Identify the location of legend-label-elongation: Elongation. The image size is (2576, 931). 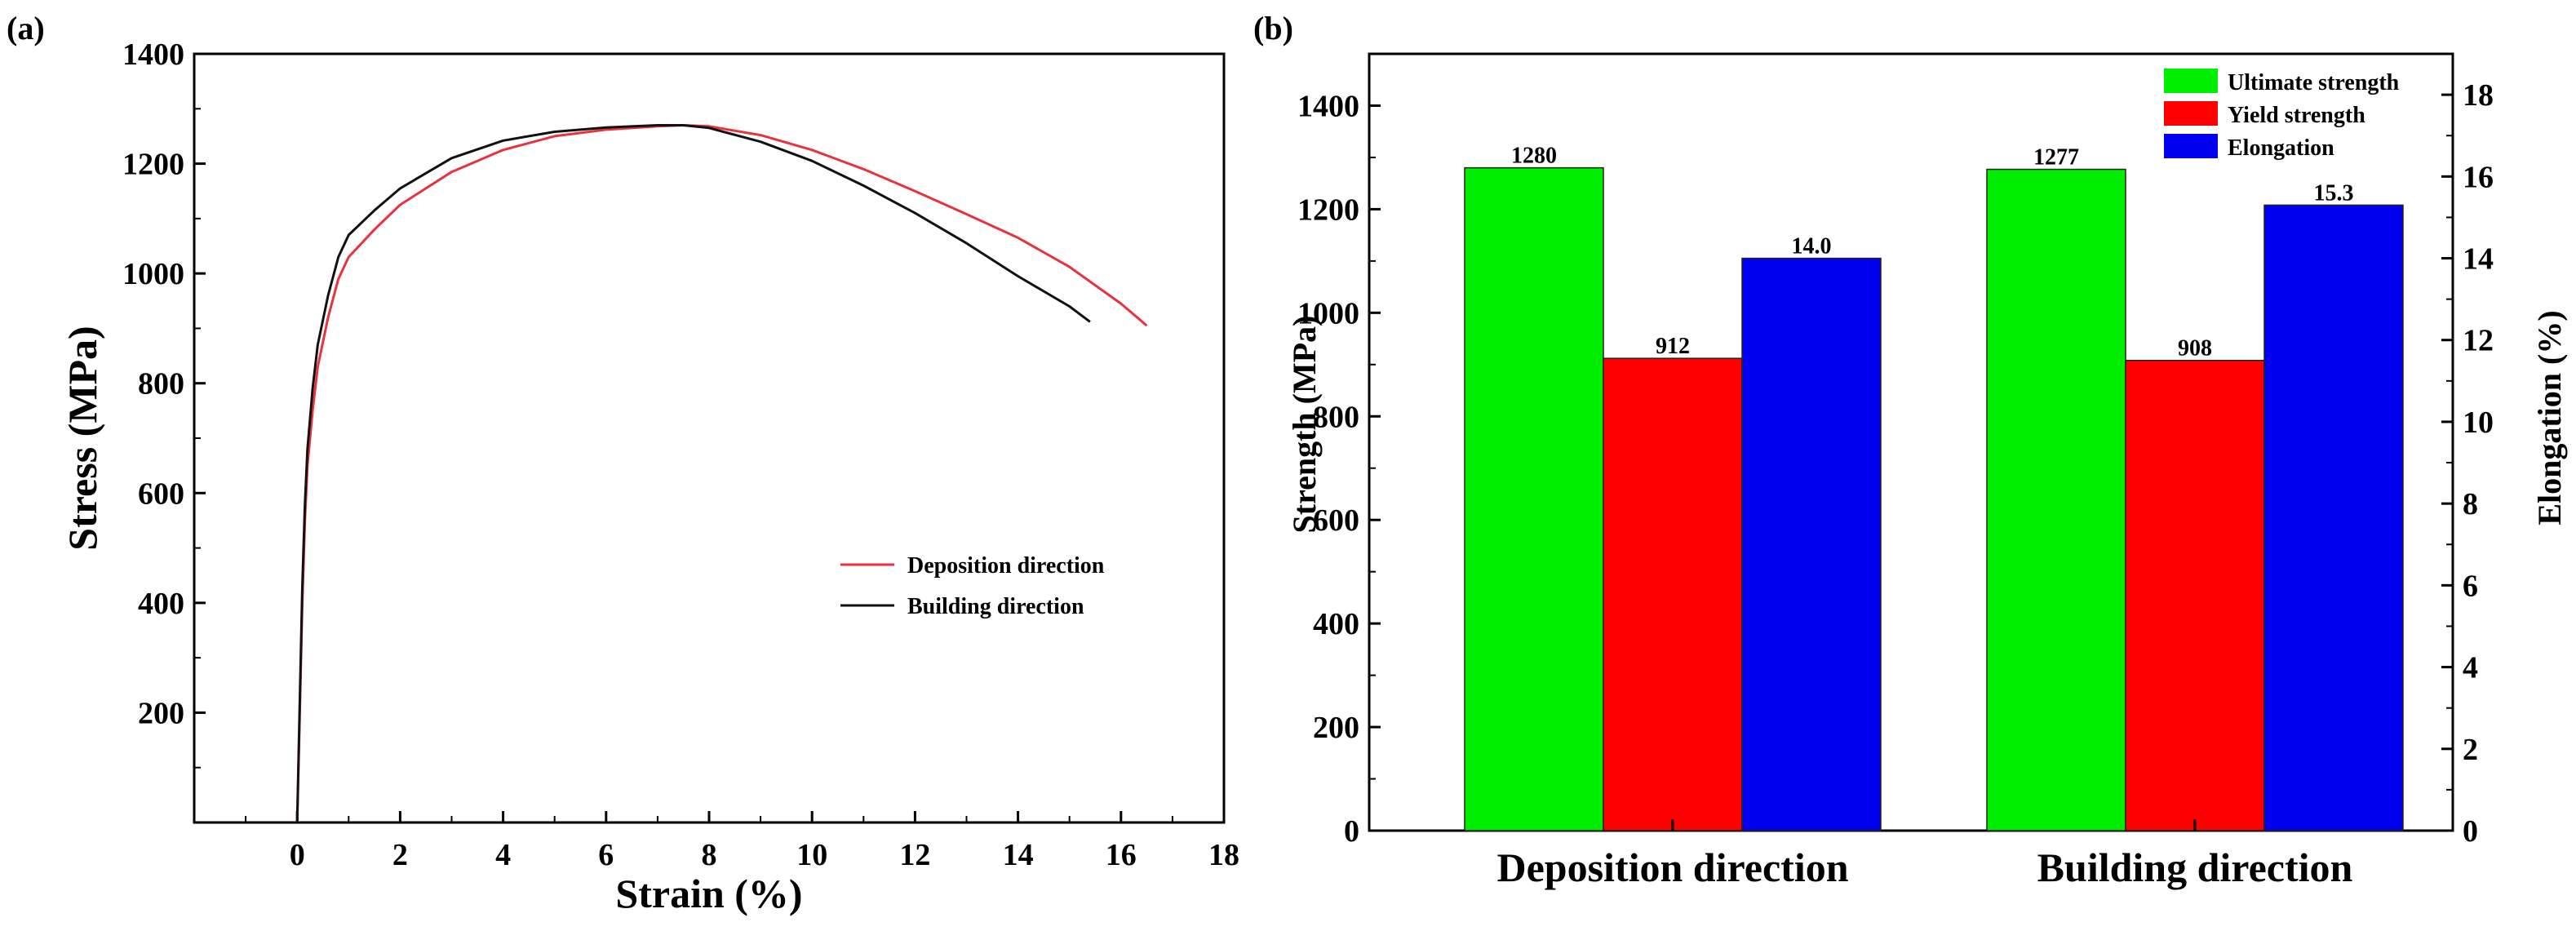
(2281, 148).